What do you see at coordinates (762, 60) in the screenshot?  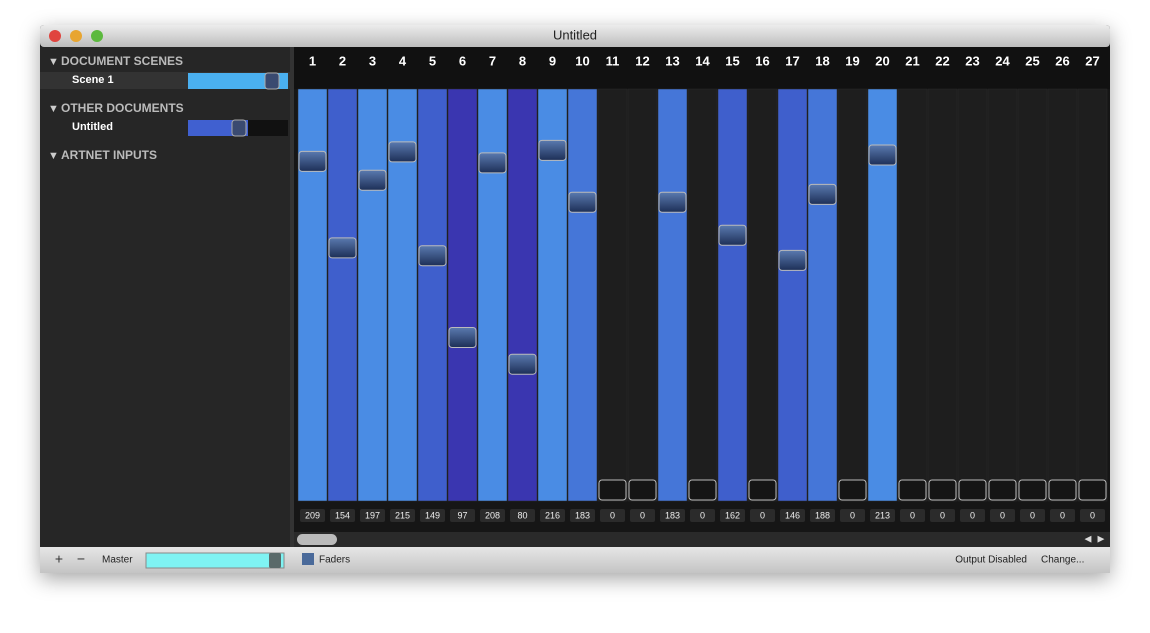 I see `channel-label: 16` at bounding box center [762, 60].